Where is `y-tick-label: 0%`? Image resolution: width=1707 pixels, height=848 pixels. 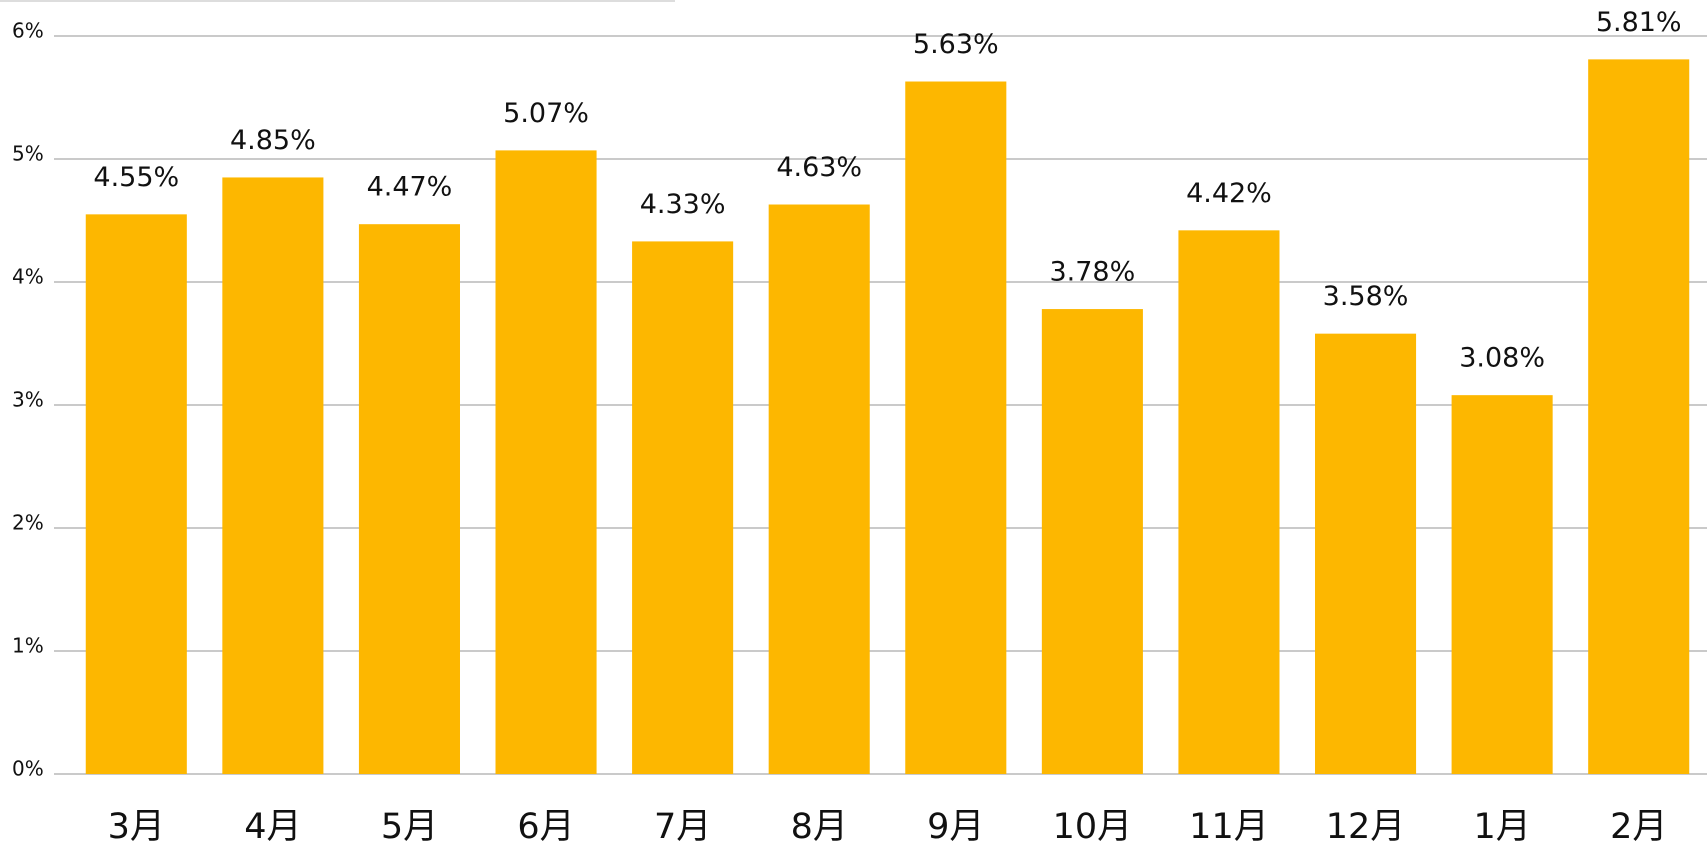
y-tick-label: 0% is located at coordinates (28, 769).